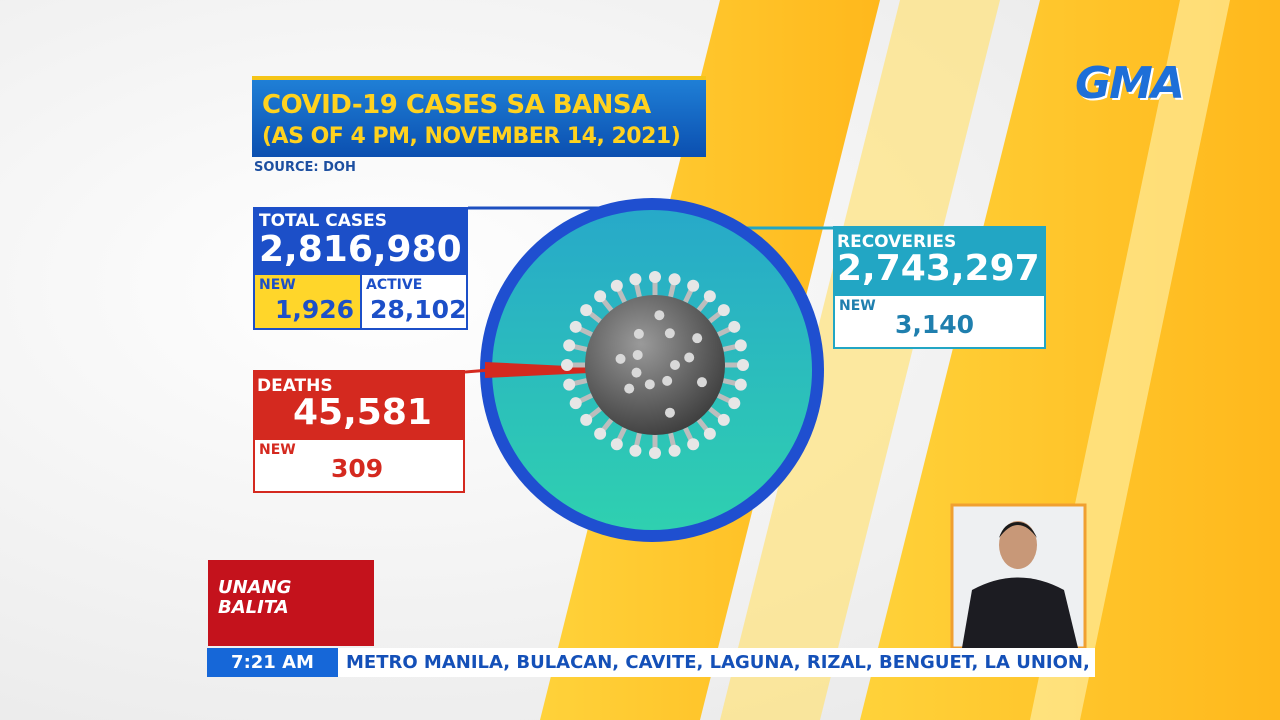  Describe the element at coordinates (477, 371) in the screenshot. I see `connector` at that location.